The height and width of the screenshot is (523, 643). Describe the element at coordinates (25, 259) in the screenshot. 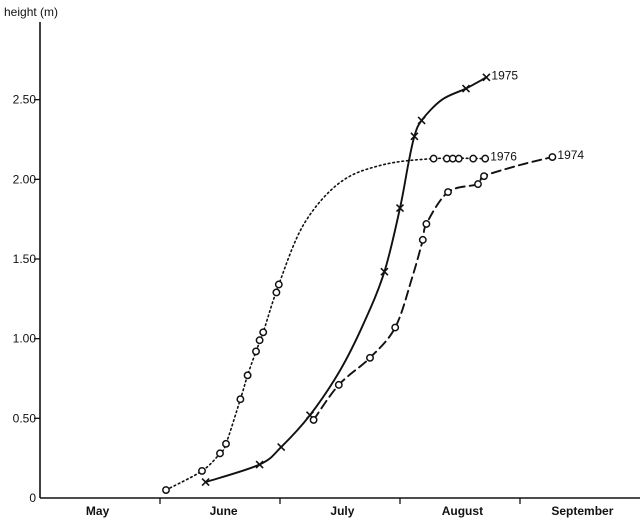

I see `y-tick-label: 1.50` at that location.